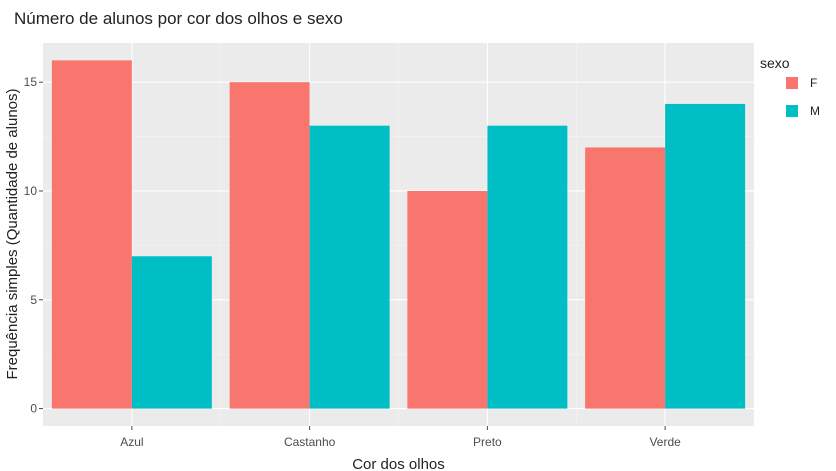  I want to click on legend-swatch-F, so click(792, 83).